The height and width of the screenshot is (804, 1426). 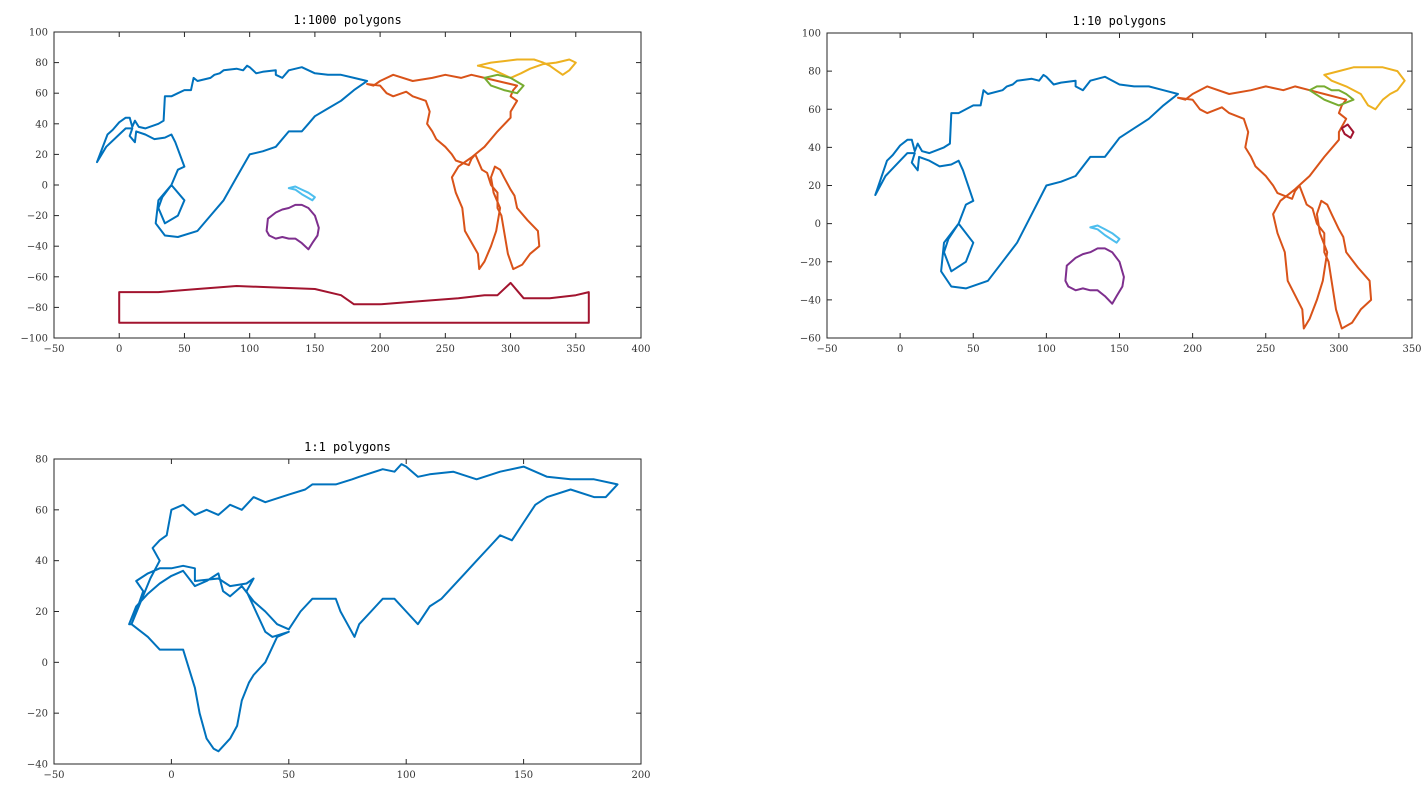 I want to click on y-tick-label: −80, so click(x=37, y=308).